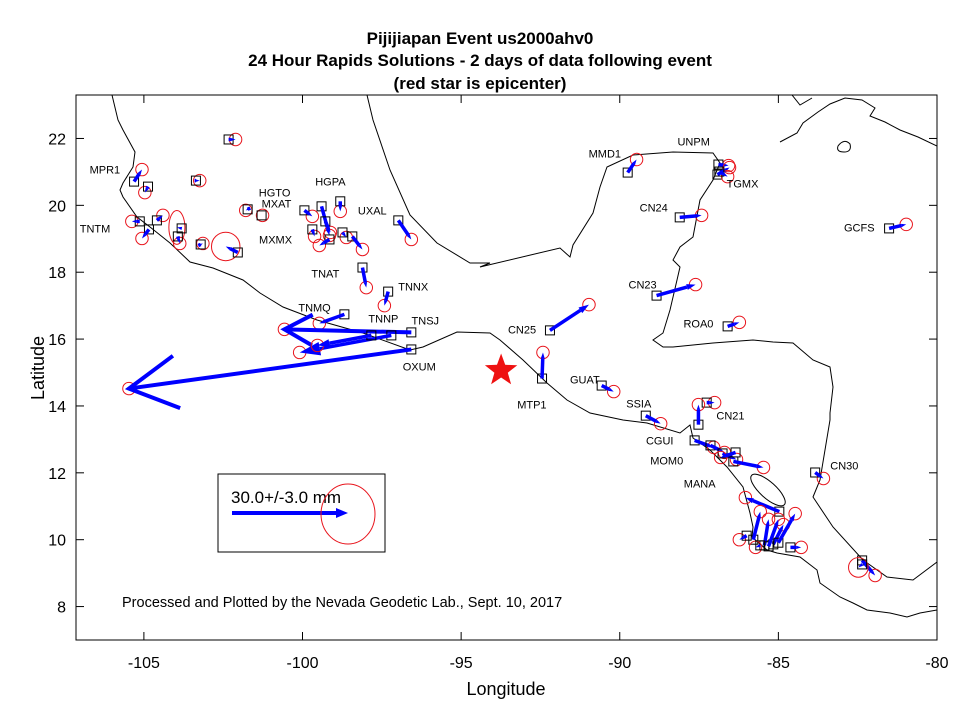 The height and width of the screenshot is (707, 960). Describe the element at coordinates (144, 663) in the screenshot. I see `x-tick-label: -105` at that location.